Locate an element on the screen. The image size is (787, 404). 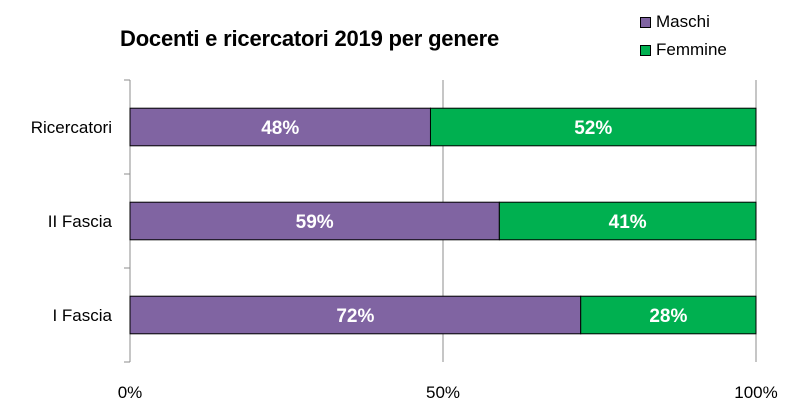
legend-item-femmine: Femmine is located at coordinates (683, 50).